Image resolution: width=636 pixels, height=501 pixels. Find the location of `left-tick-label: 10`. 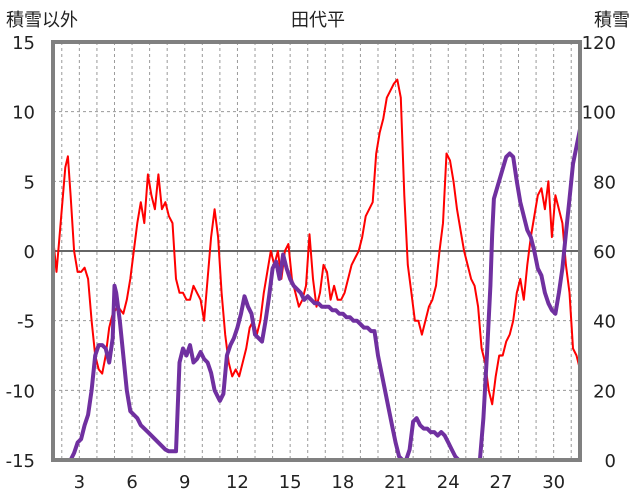

left-tick-label: 10 is located at coordinates (23, 113).